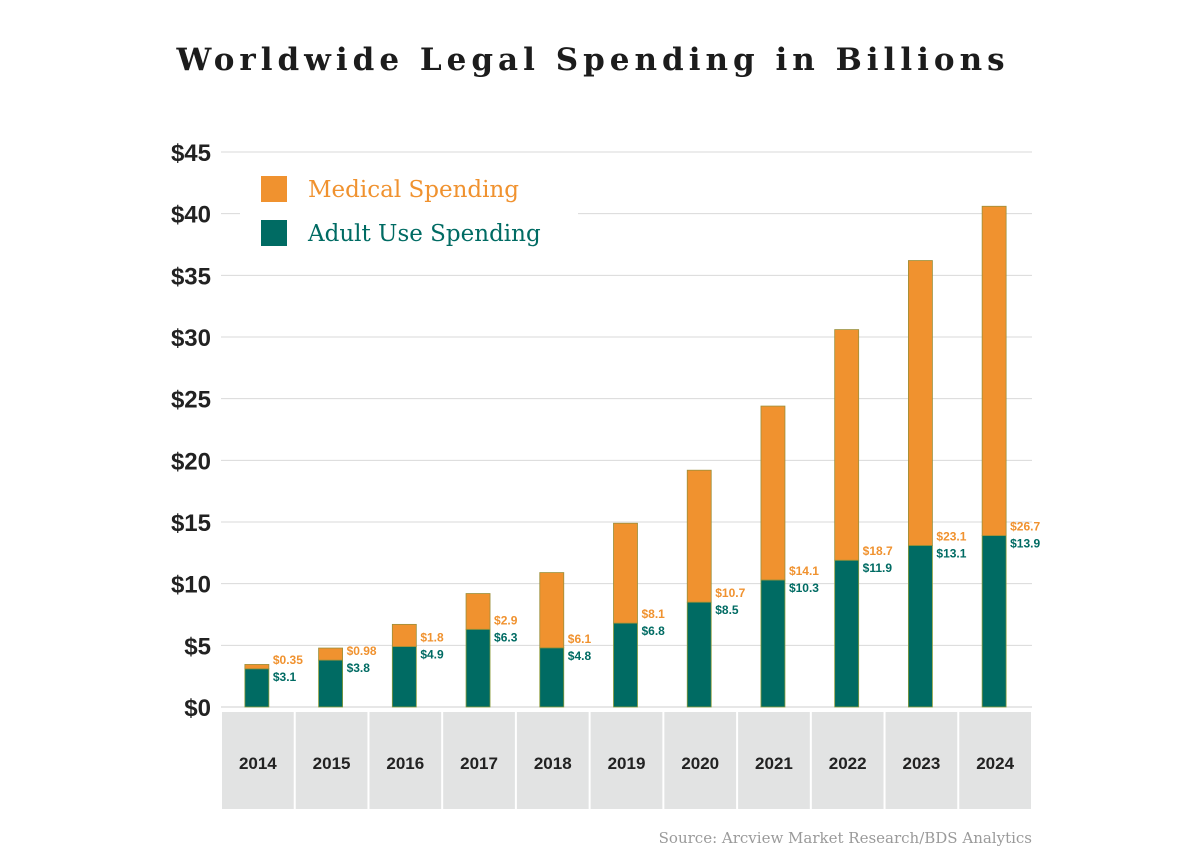  What do you see at coordinates (285, 677) in the screenshot?
I see `data-label-adult-use: $3.1` at bounding box center [285, 677].